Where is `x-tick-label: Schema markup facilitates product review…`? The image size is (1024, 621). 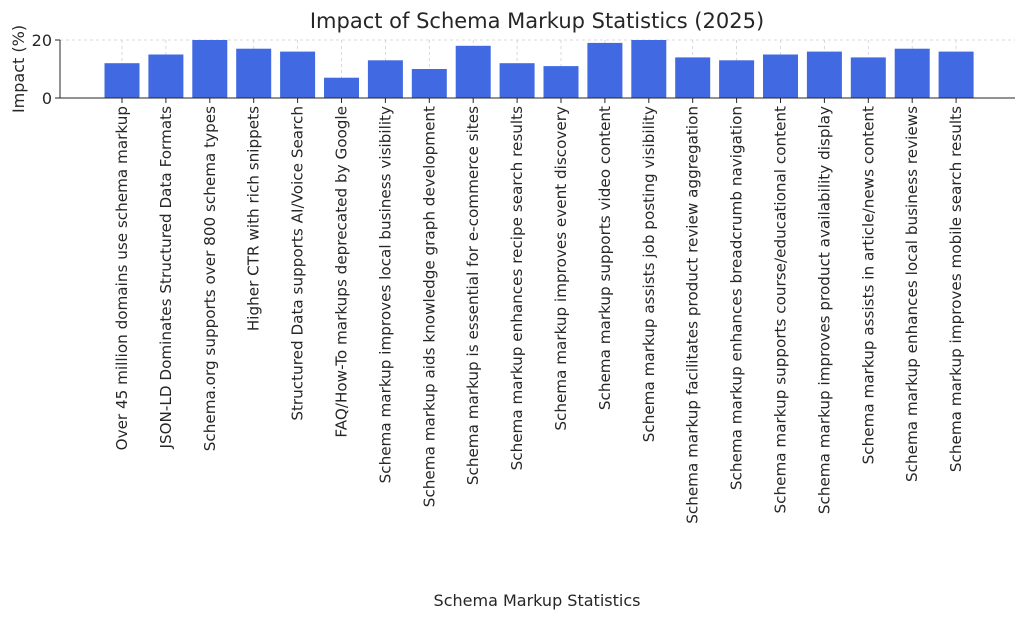 x-tick-label: Schema markup facilitates product review… is located at coordinates (693, 315).